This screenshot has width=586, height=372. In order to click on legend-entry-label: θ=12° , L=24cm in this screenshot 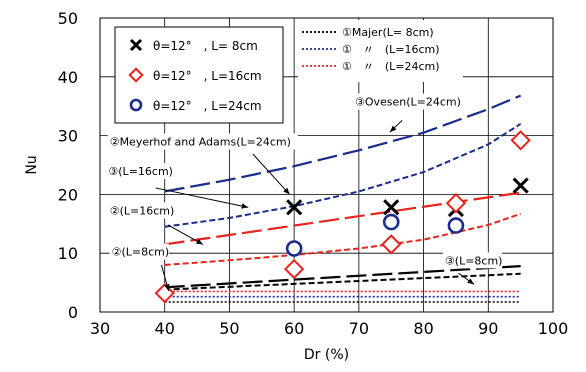, I will do `click(207, 106)`.